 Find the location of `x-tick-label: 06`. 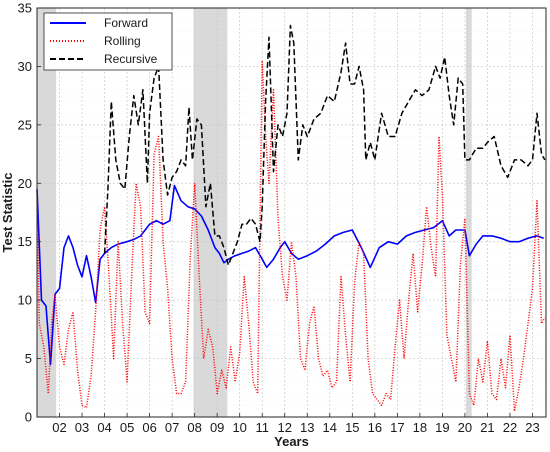

x-tick-label: 06 is located at coordinates (149, 427).